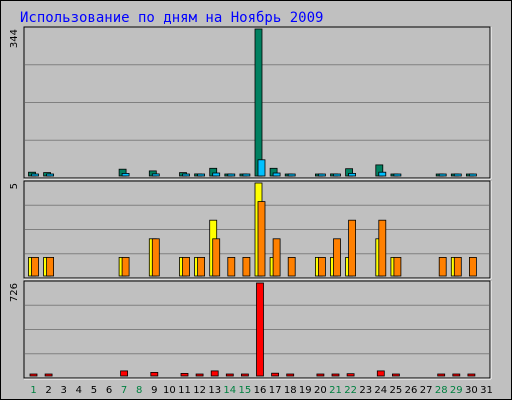 The height and width of the screenshot is (400, 512). I want to click on day-label-23: 23, so click(365, 390).